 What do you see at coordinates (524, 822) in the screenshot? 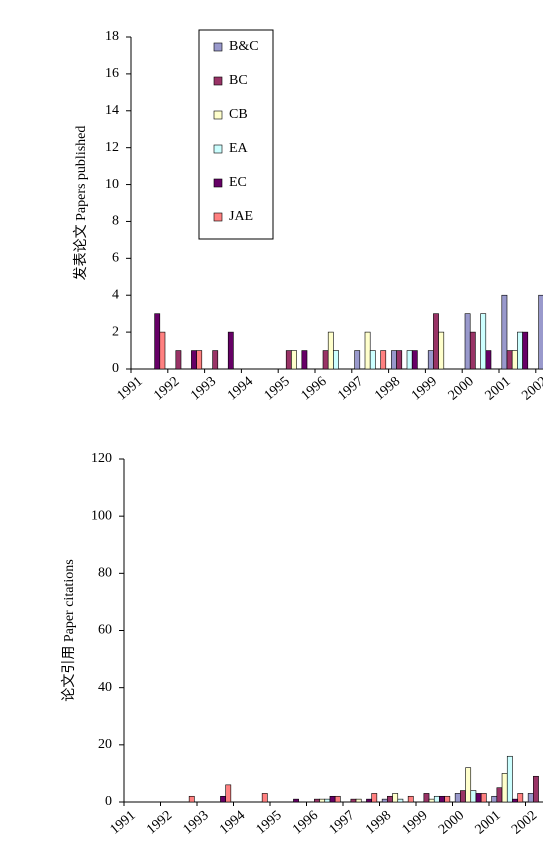
I see `x-tick-label: 2002` at bounding box center [524, 822].